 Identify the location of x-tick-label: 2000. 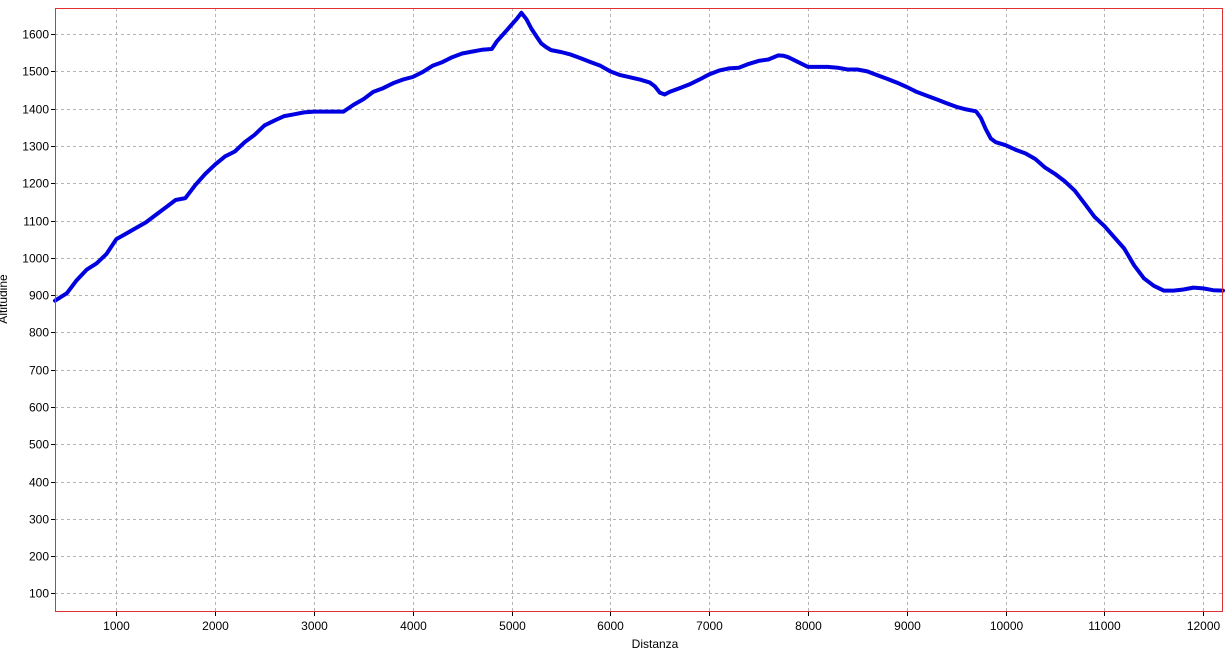
(215, 626).